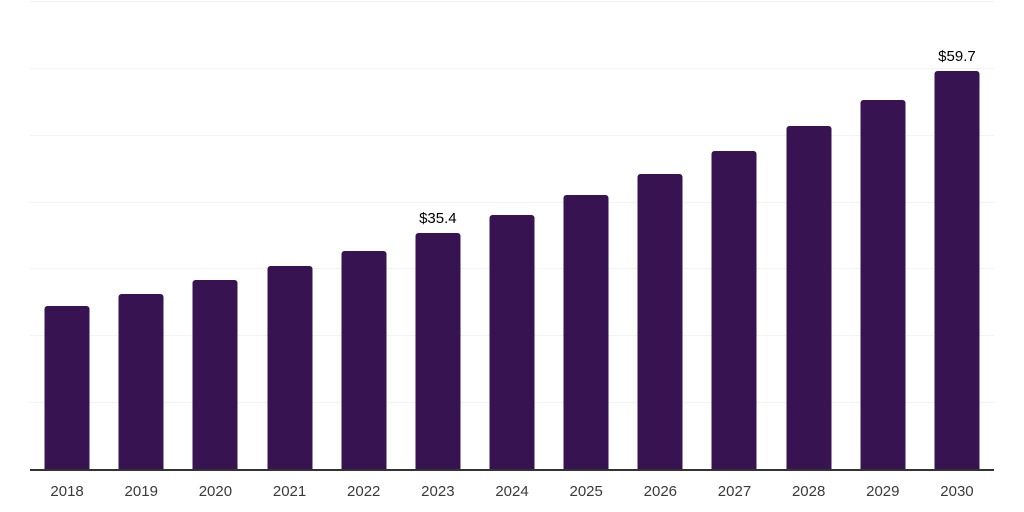 This screenshot has height=512, width=1024. I want to click on bar-value-label: $35.4, so click(438, 219).